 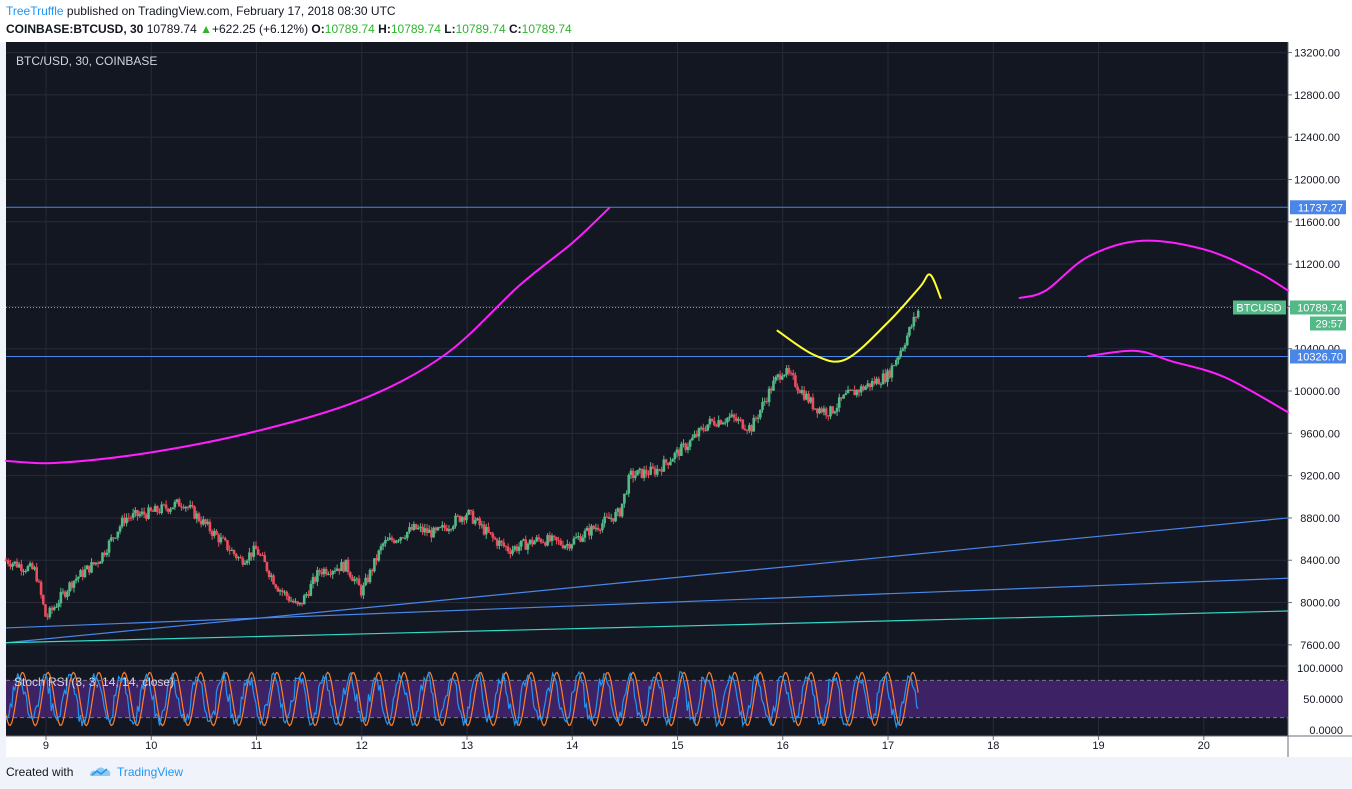 What do you see at coordinates (572, 746) in the screenshot?
I see `time-tick-label: 14` at bounding box center [572, 746].